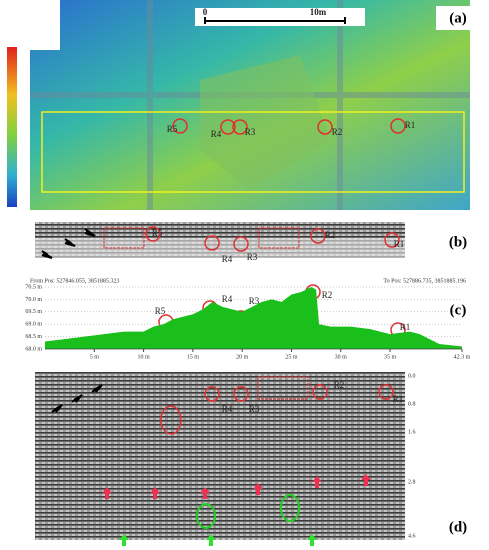 This screenshot has height=550, width=489. What do you see at coordinates (33, 349) in the screenshot?
I see `y-tick-label: 68.0 m` at bounding box center [33, 349].